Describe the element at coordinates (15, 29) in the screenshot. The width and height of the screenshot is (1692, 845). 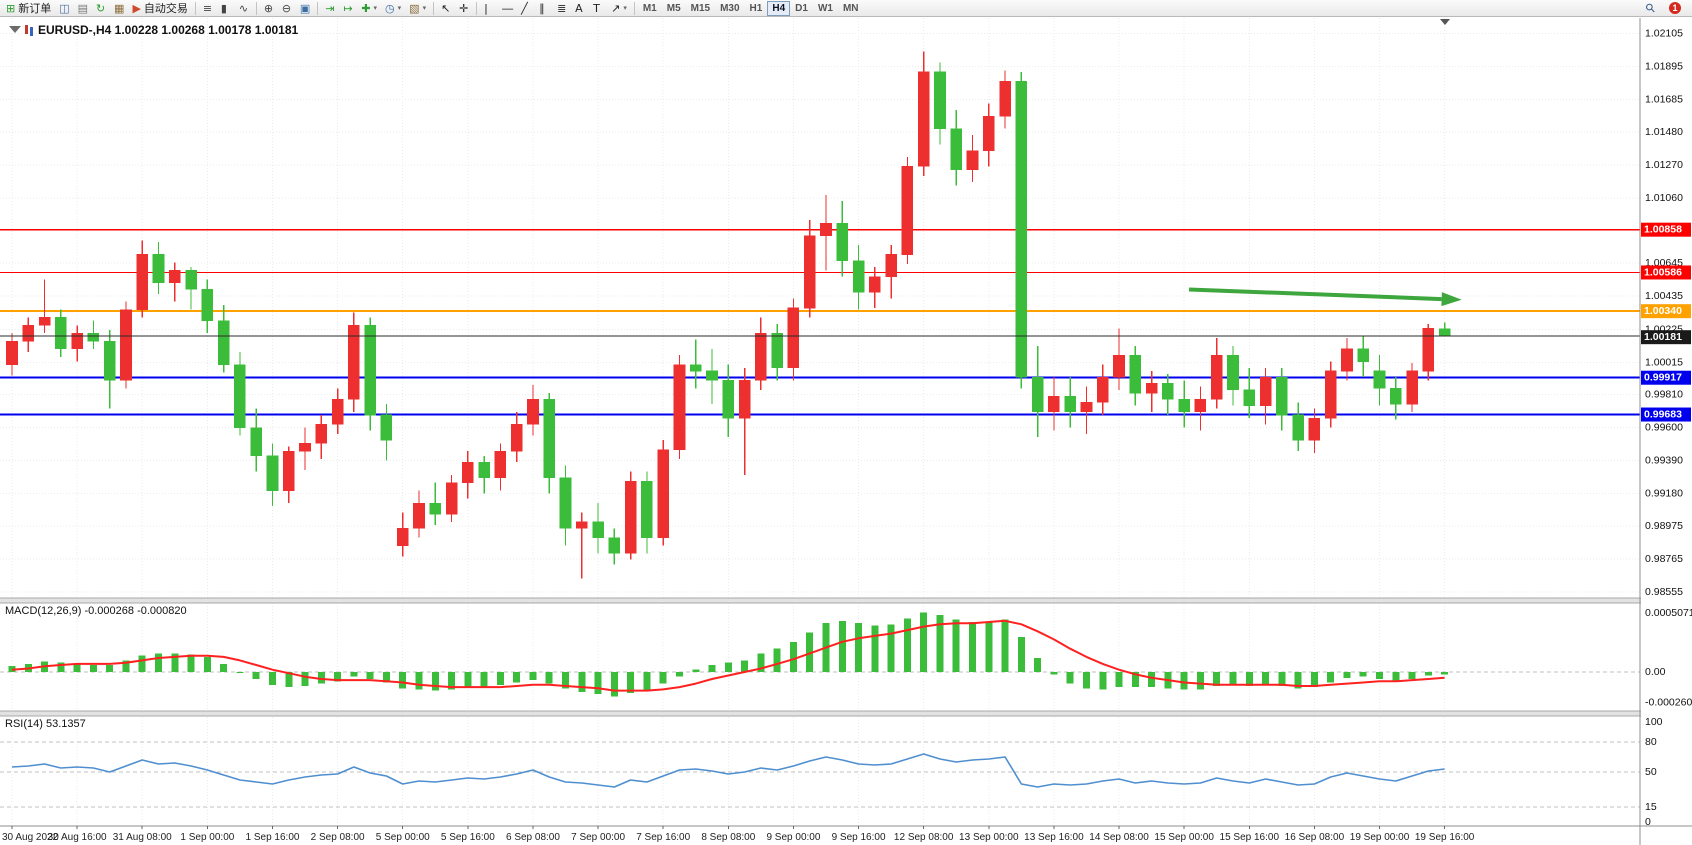
I see `one-click-trading-toggle` at that location.